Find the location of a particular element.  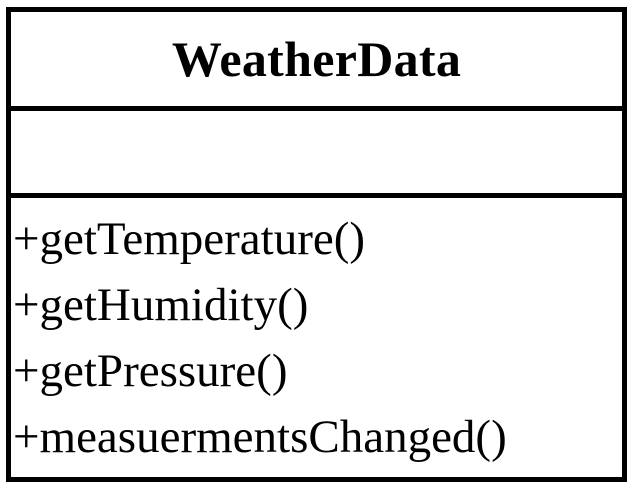

operation-get-pressure: +getPressure() is located at coordinates (150, 371).